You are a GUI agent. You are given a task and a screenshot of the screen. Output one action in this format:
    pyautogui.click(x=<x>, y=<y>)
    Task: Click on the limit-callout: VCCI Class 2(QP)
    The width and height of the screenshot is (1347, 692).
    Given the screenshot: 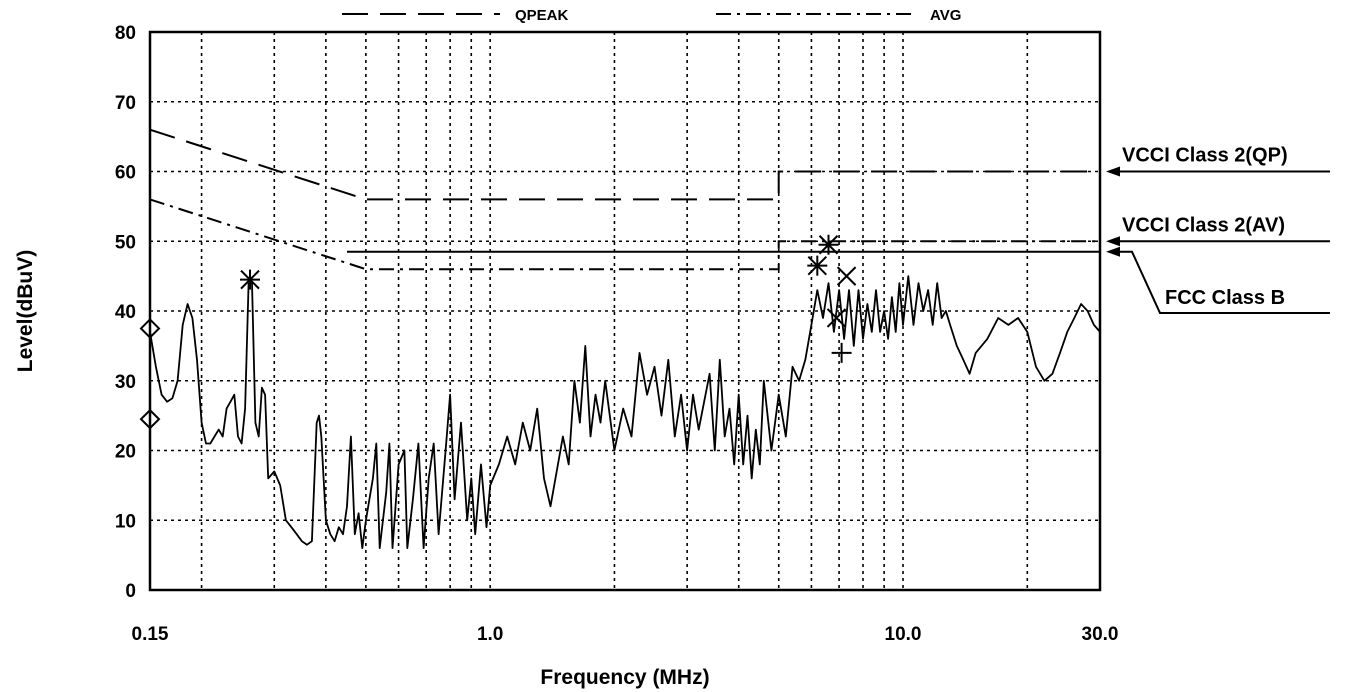 What is the action you would take?
    pyautogui.click(x=1218, y=161)
    